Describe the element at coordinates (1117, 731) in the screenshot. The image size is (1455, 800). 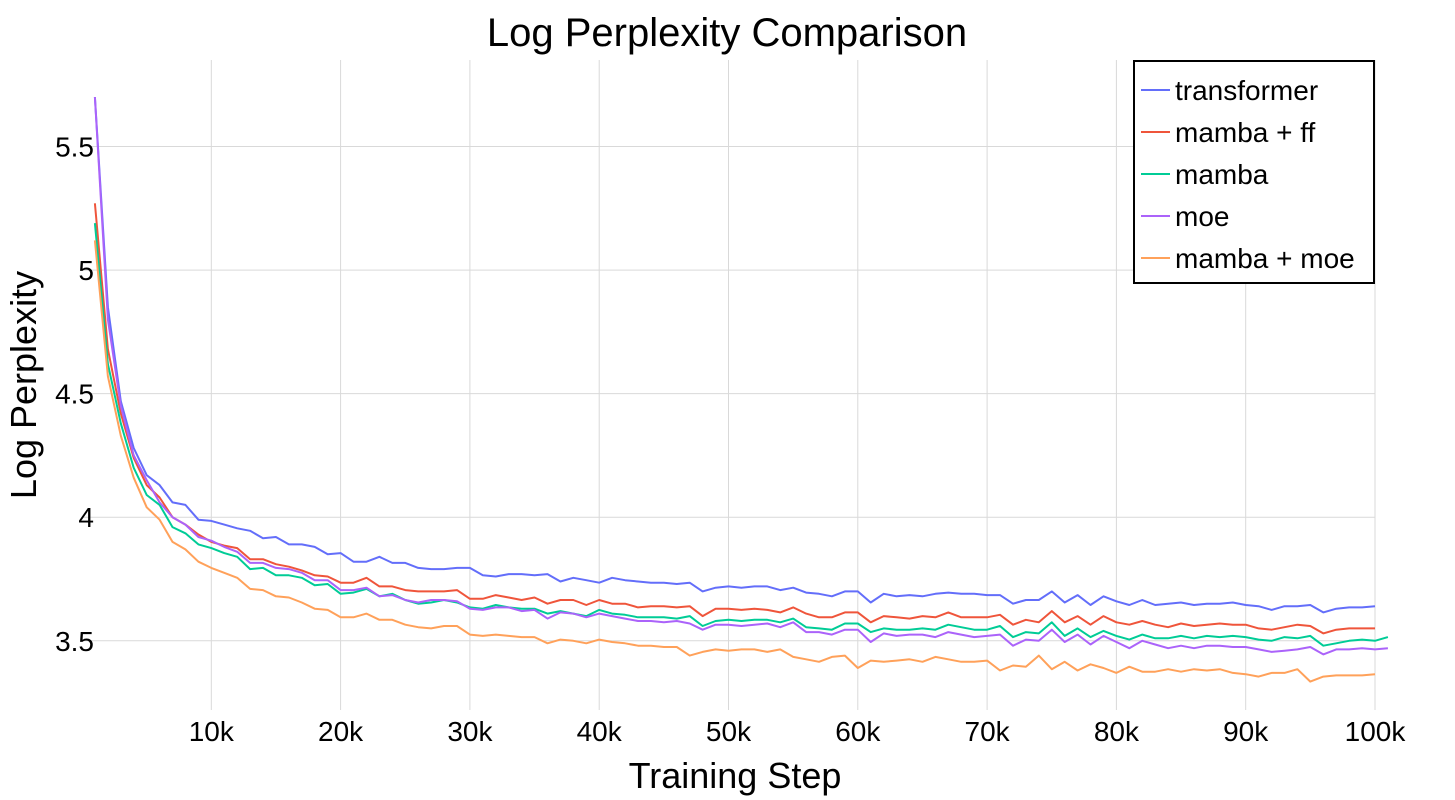
I see `x-tick-label: 80k` at that location.